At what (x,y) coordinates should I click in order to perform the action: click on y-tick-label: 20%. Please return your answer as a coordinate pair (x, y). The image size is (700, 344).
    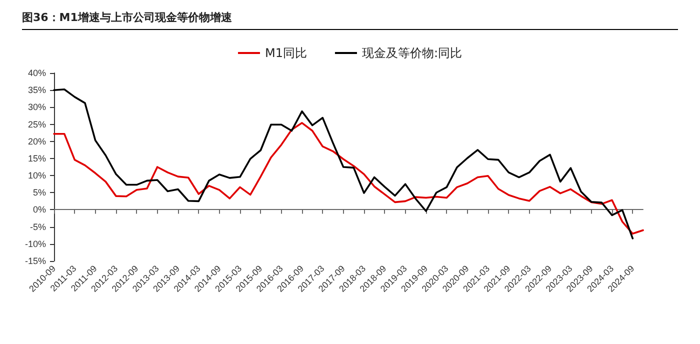
    Looking at the image, I should click on (37, 141).